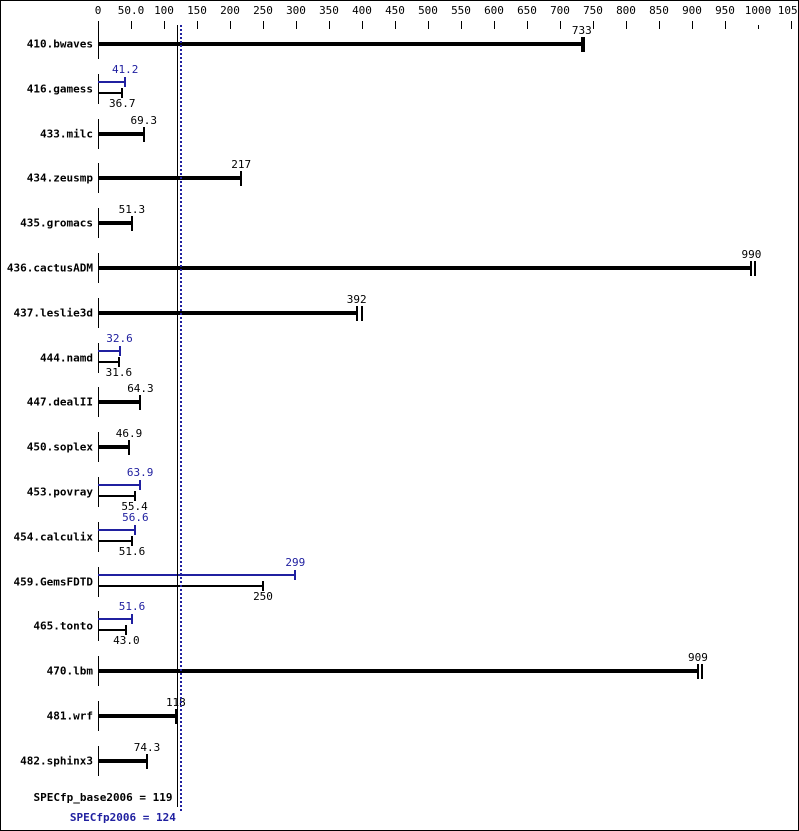  Describe the element at coordinates (169, 178) in the screenshot. I see `base-bar-434-zeusmp` at that location.